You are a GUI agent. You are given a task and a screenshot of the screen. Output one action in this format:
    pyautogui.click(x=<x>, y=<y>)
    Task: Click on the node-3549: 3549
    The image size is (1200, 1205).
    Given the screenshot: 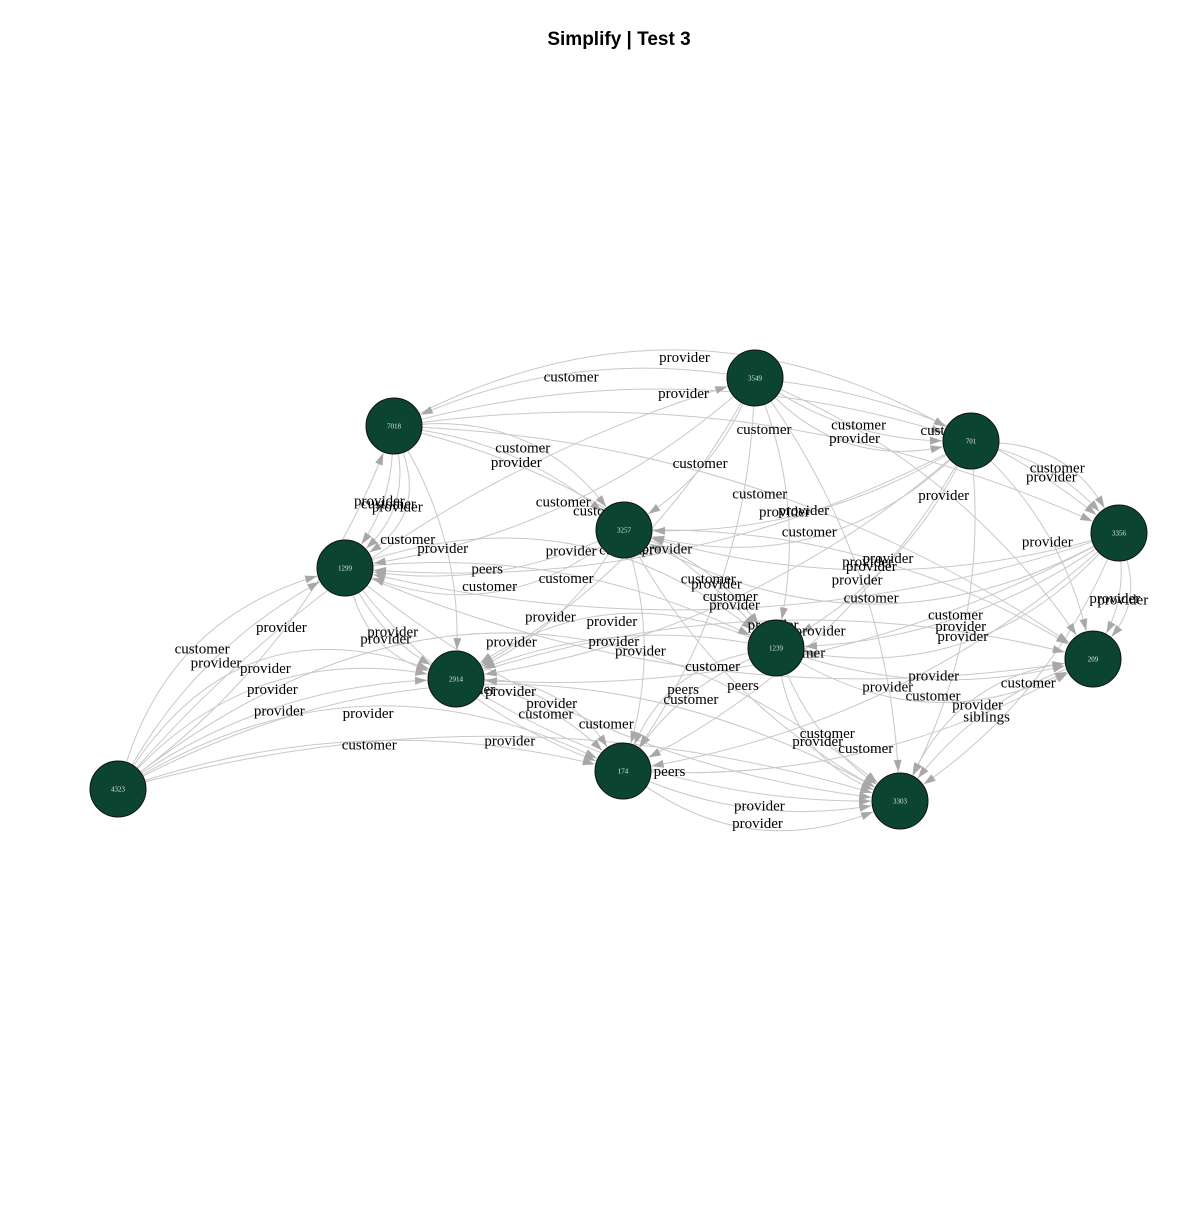 What is the action you would take?
    pyautogui.click(x=755, y=378)
    